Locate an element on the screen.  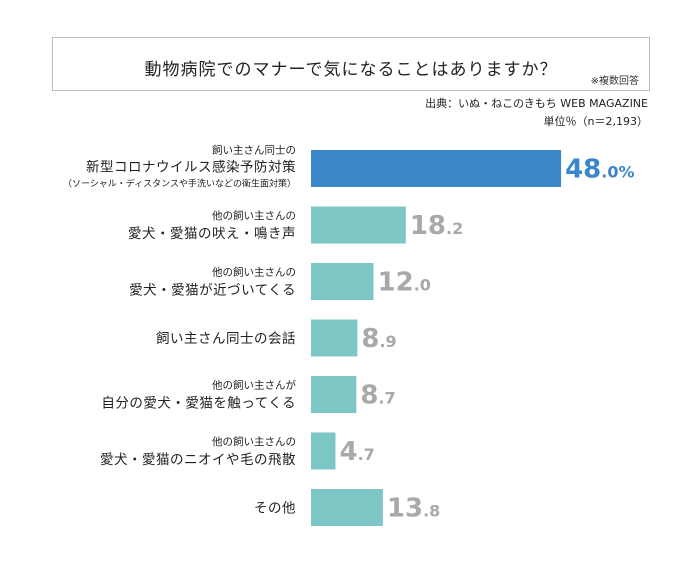
category-label-2-line-2: 愛犬・愛猫の吠え・鳴き声 is located at coordinates (212, 234).